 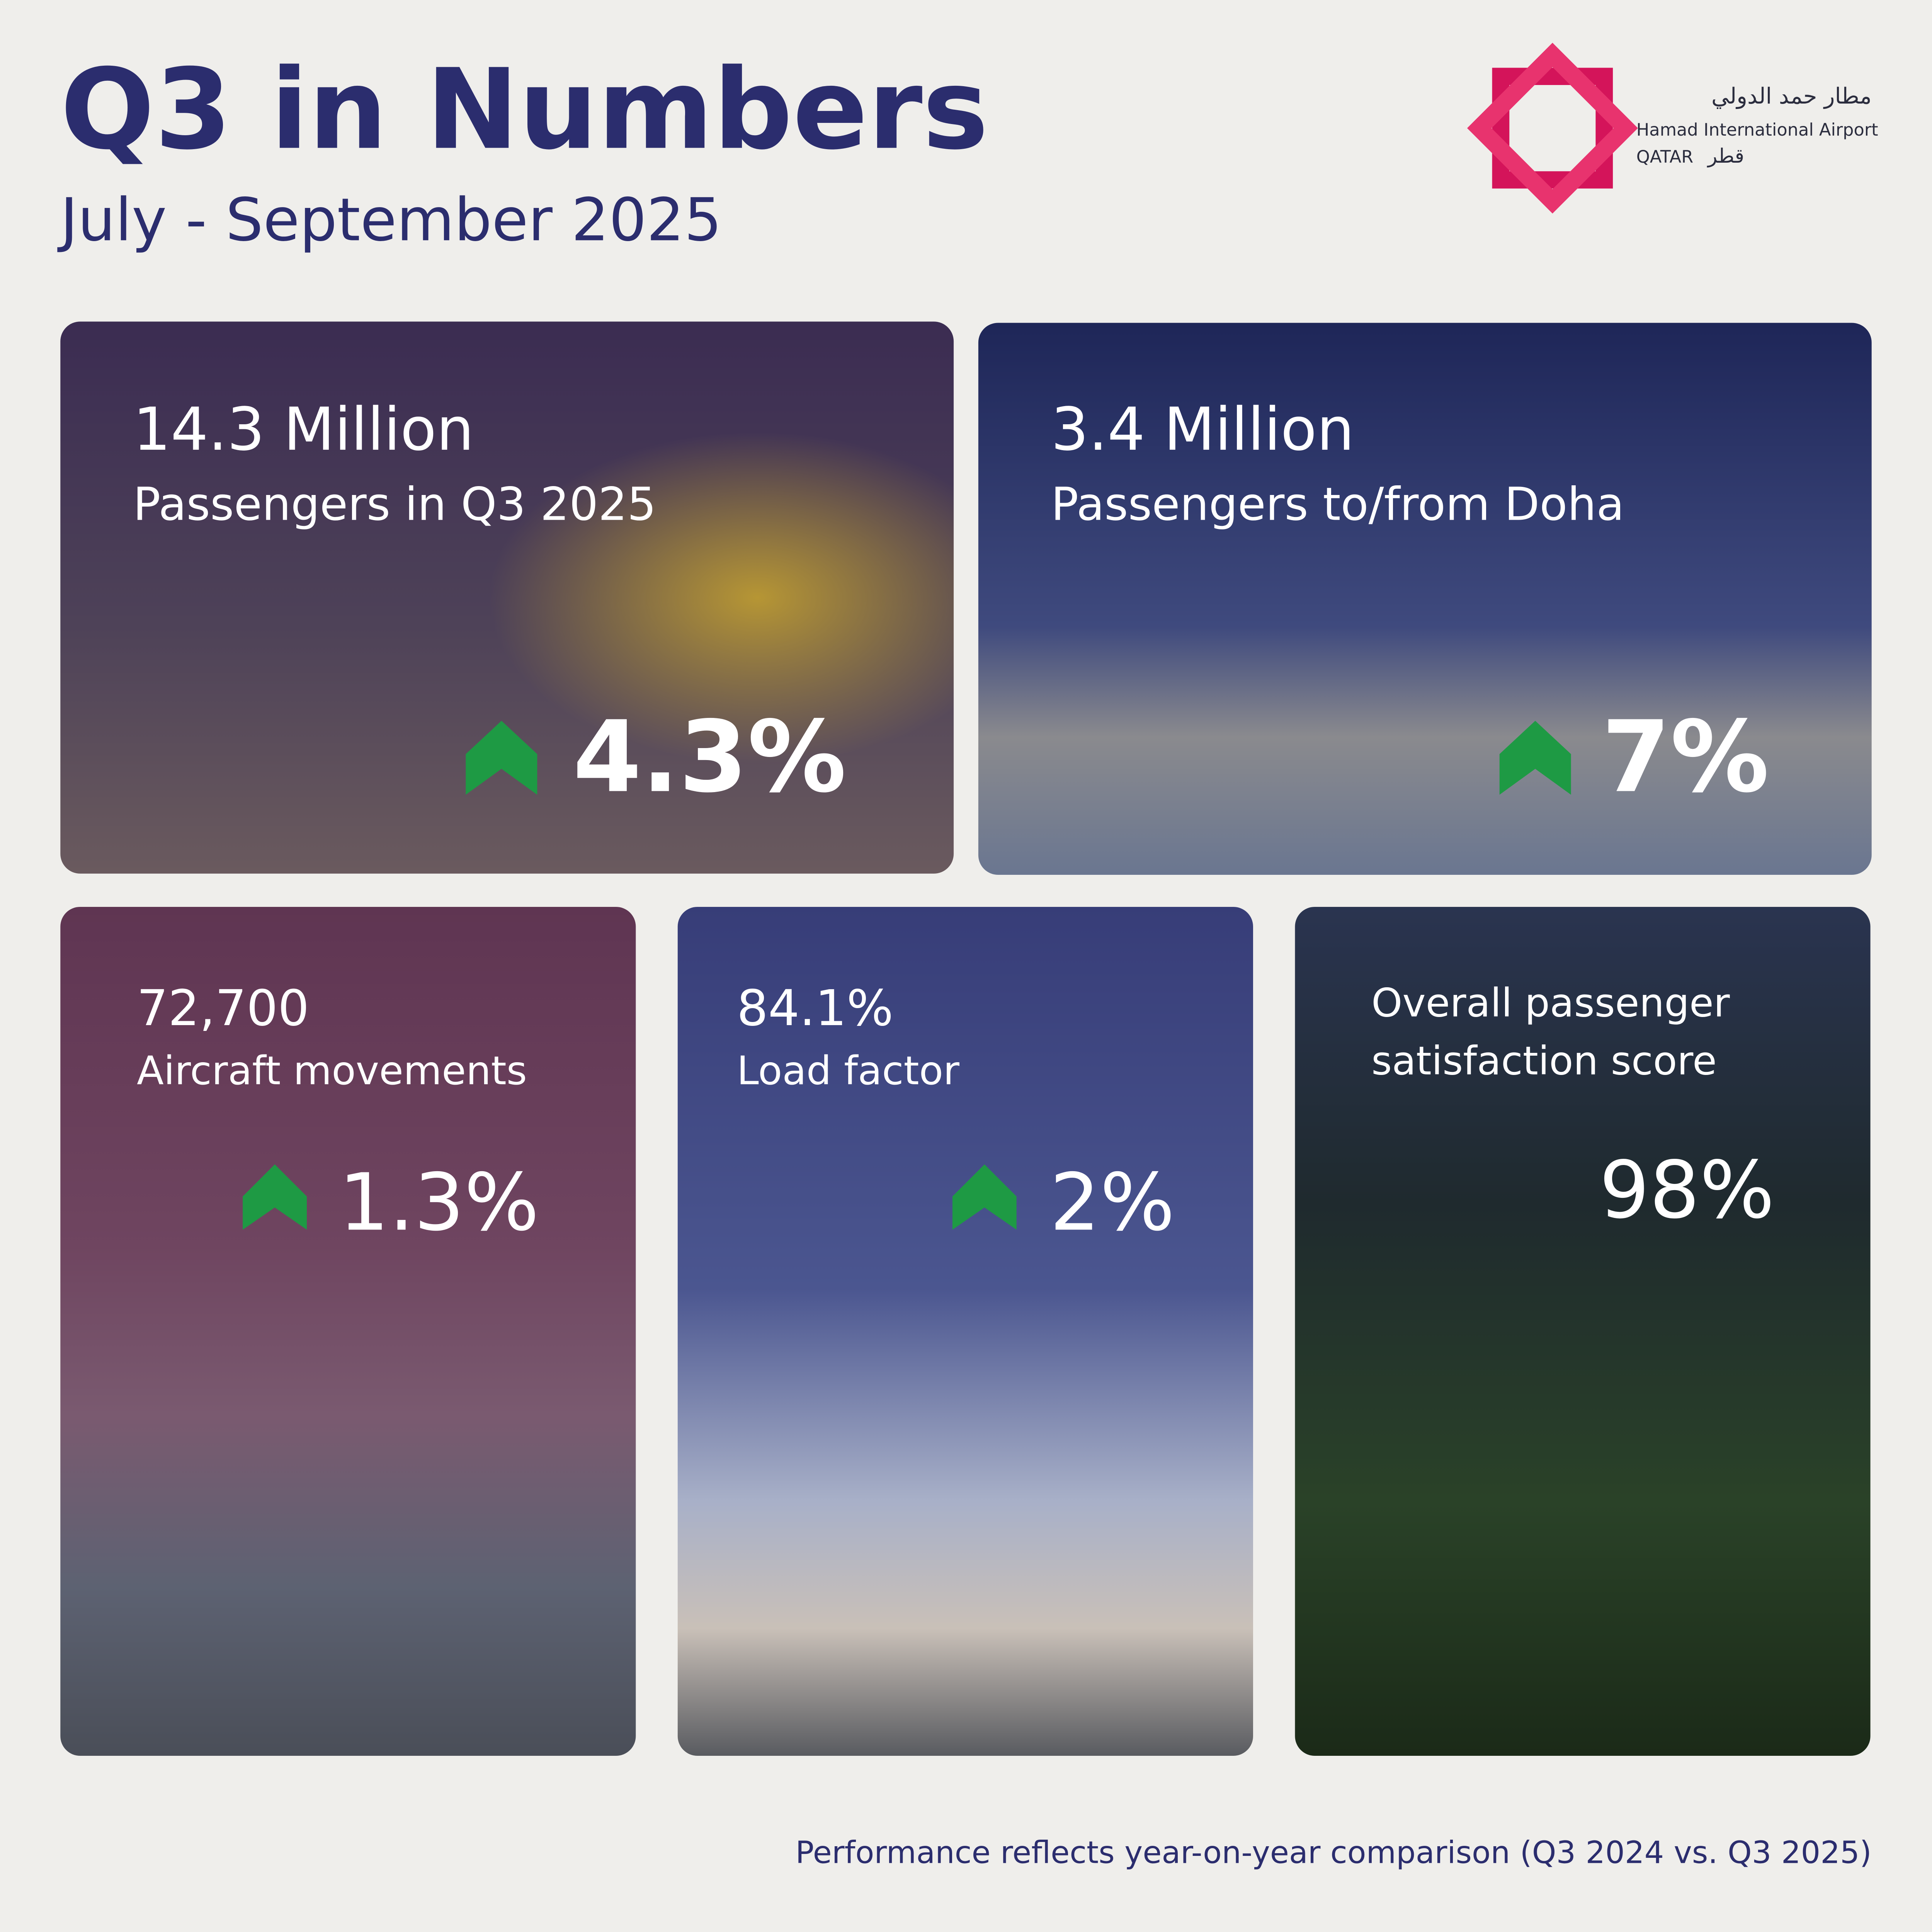 I want to click on card-label: Passengers to/from Doha, so click(x=1338, y=505).